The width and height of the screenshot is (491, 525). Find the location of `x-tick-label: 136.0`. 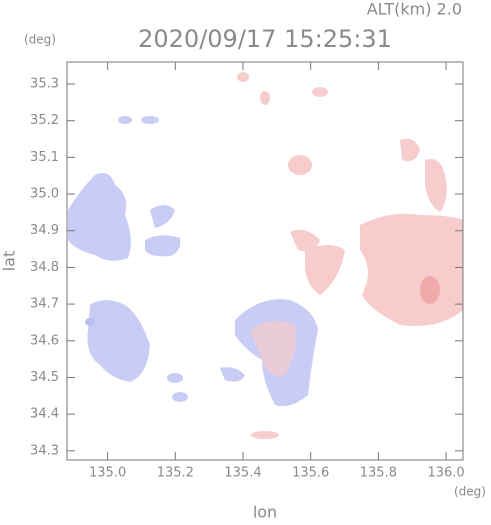

x-tick-label: 136.0 is located at coordinates (445, 473).